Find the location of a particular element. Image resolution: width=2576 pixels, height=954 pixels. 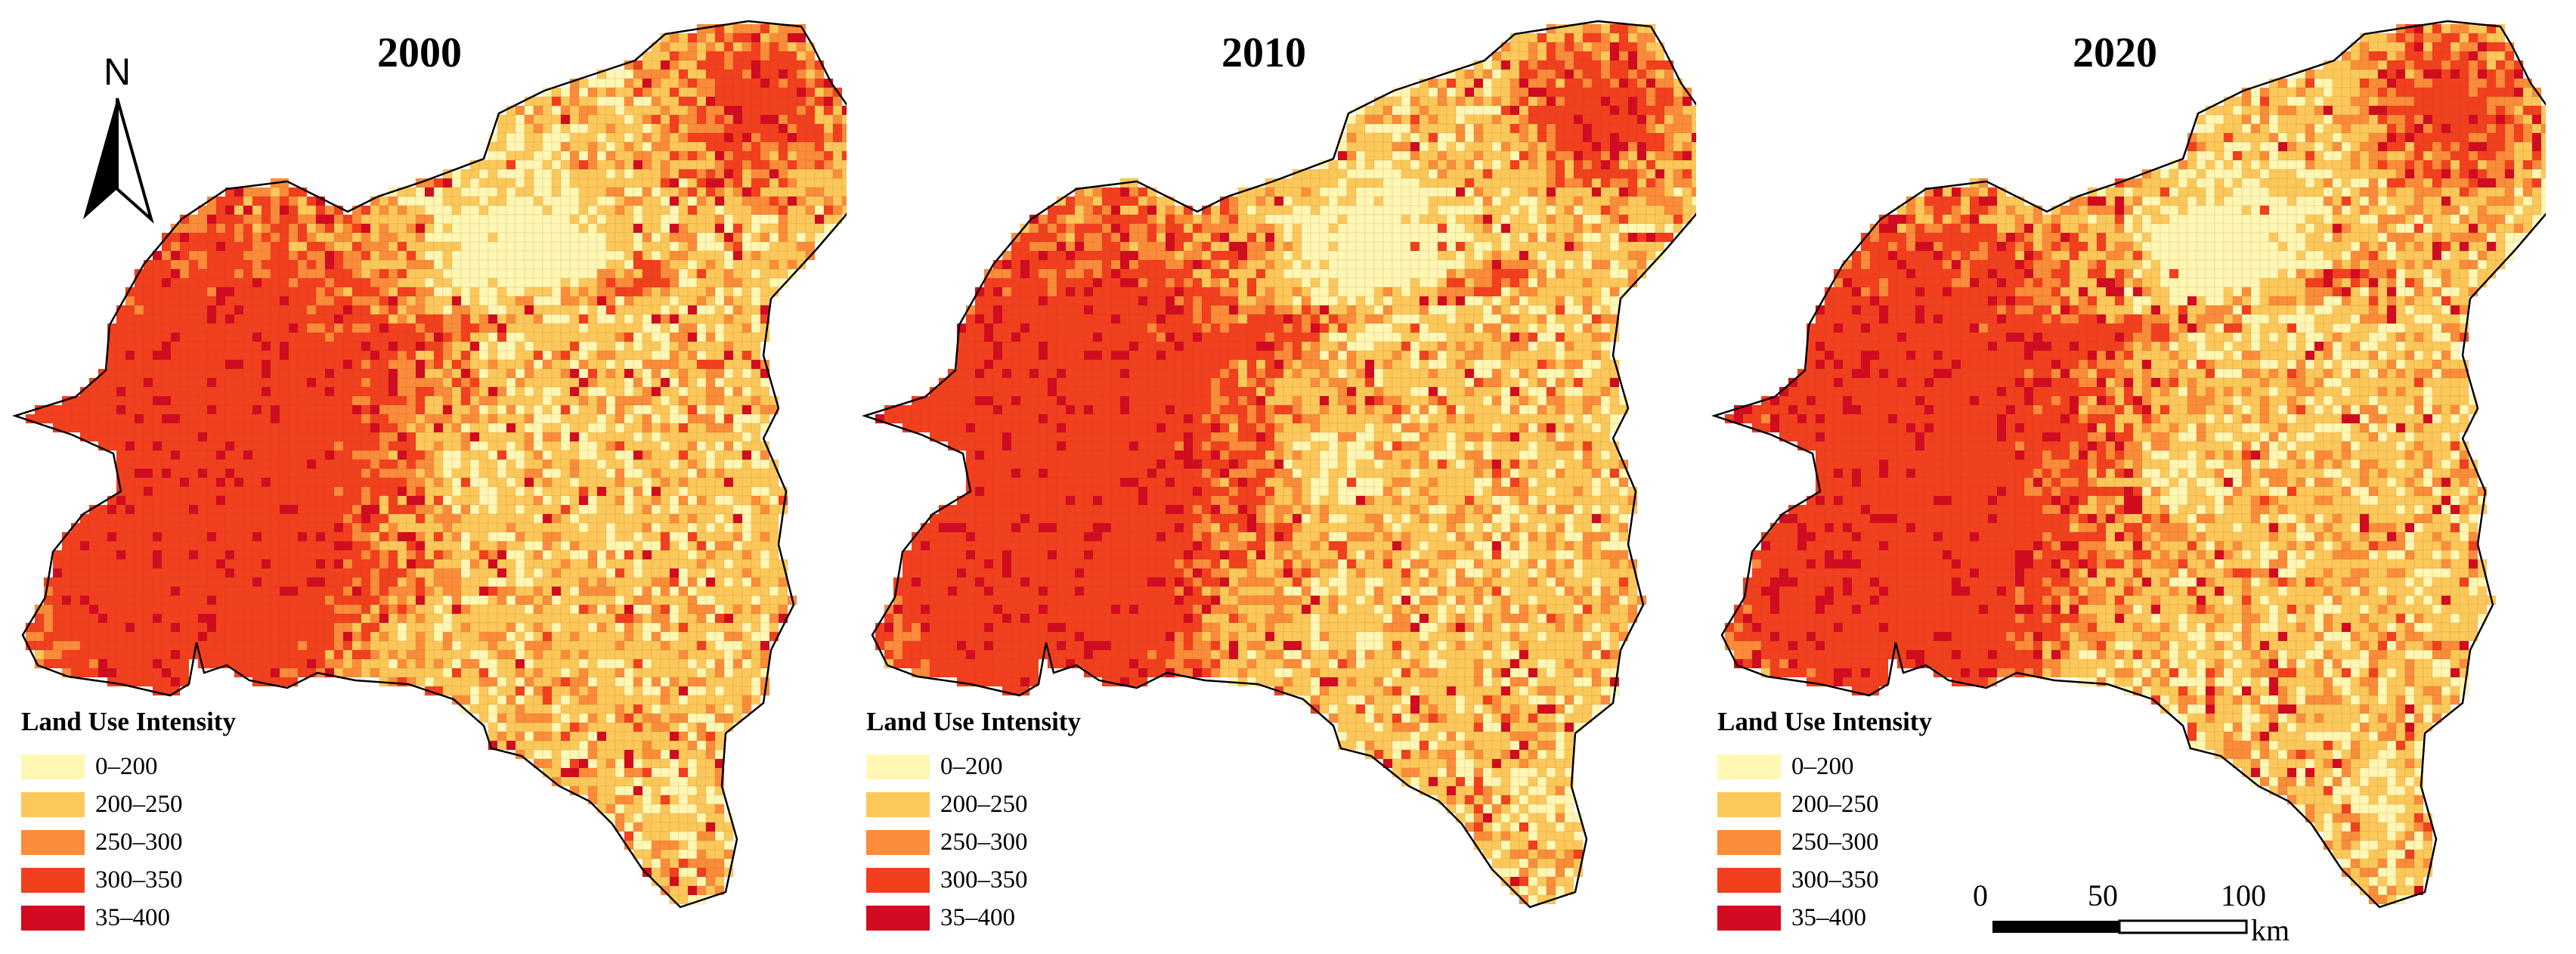

scale-tick-50: 50 is located at coordinates (2103, 895).